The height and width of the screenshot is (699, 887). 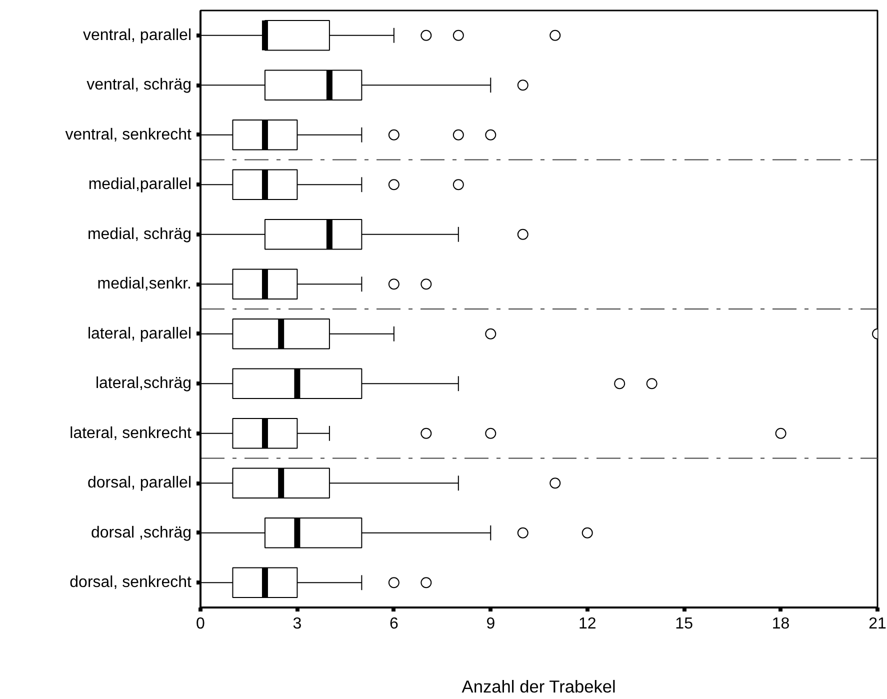 I want to click on x-tick-label: 21, so click(x=877, y=624).